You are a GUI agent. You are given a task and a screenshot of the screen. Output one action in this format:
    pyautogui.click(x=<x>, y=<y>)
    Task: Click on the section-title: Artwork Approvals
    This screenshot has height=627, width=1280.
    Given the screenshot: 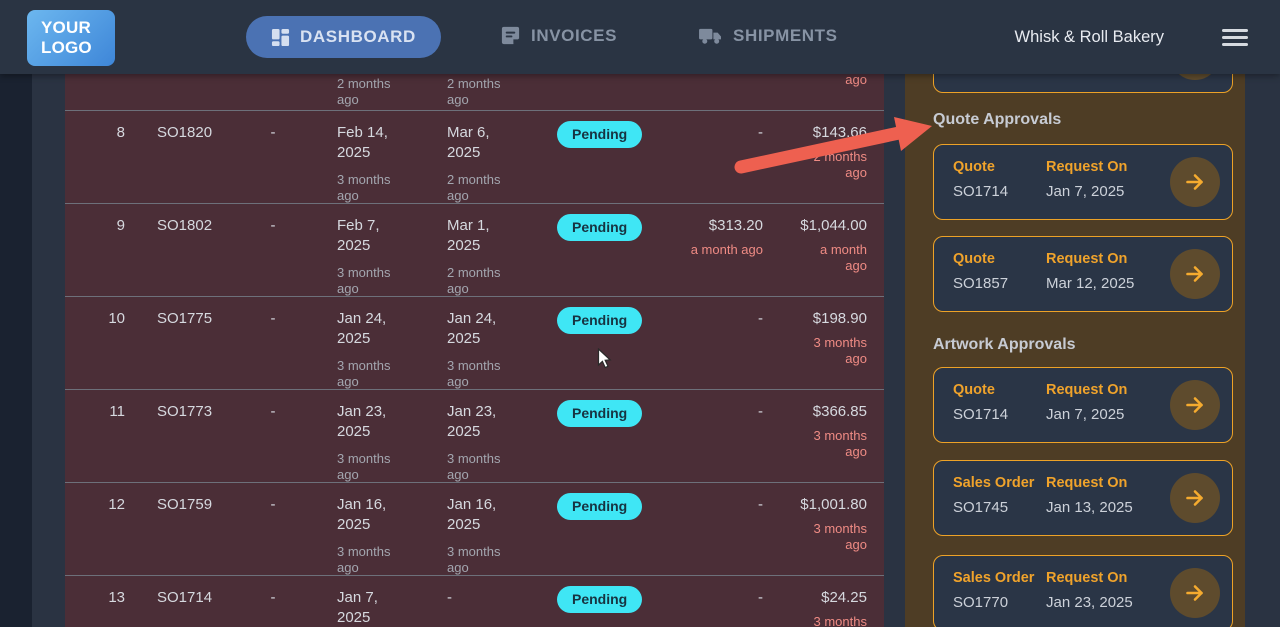 What is the action you would take?
    pyautogui.click(x=1004, y=344)
    